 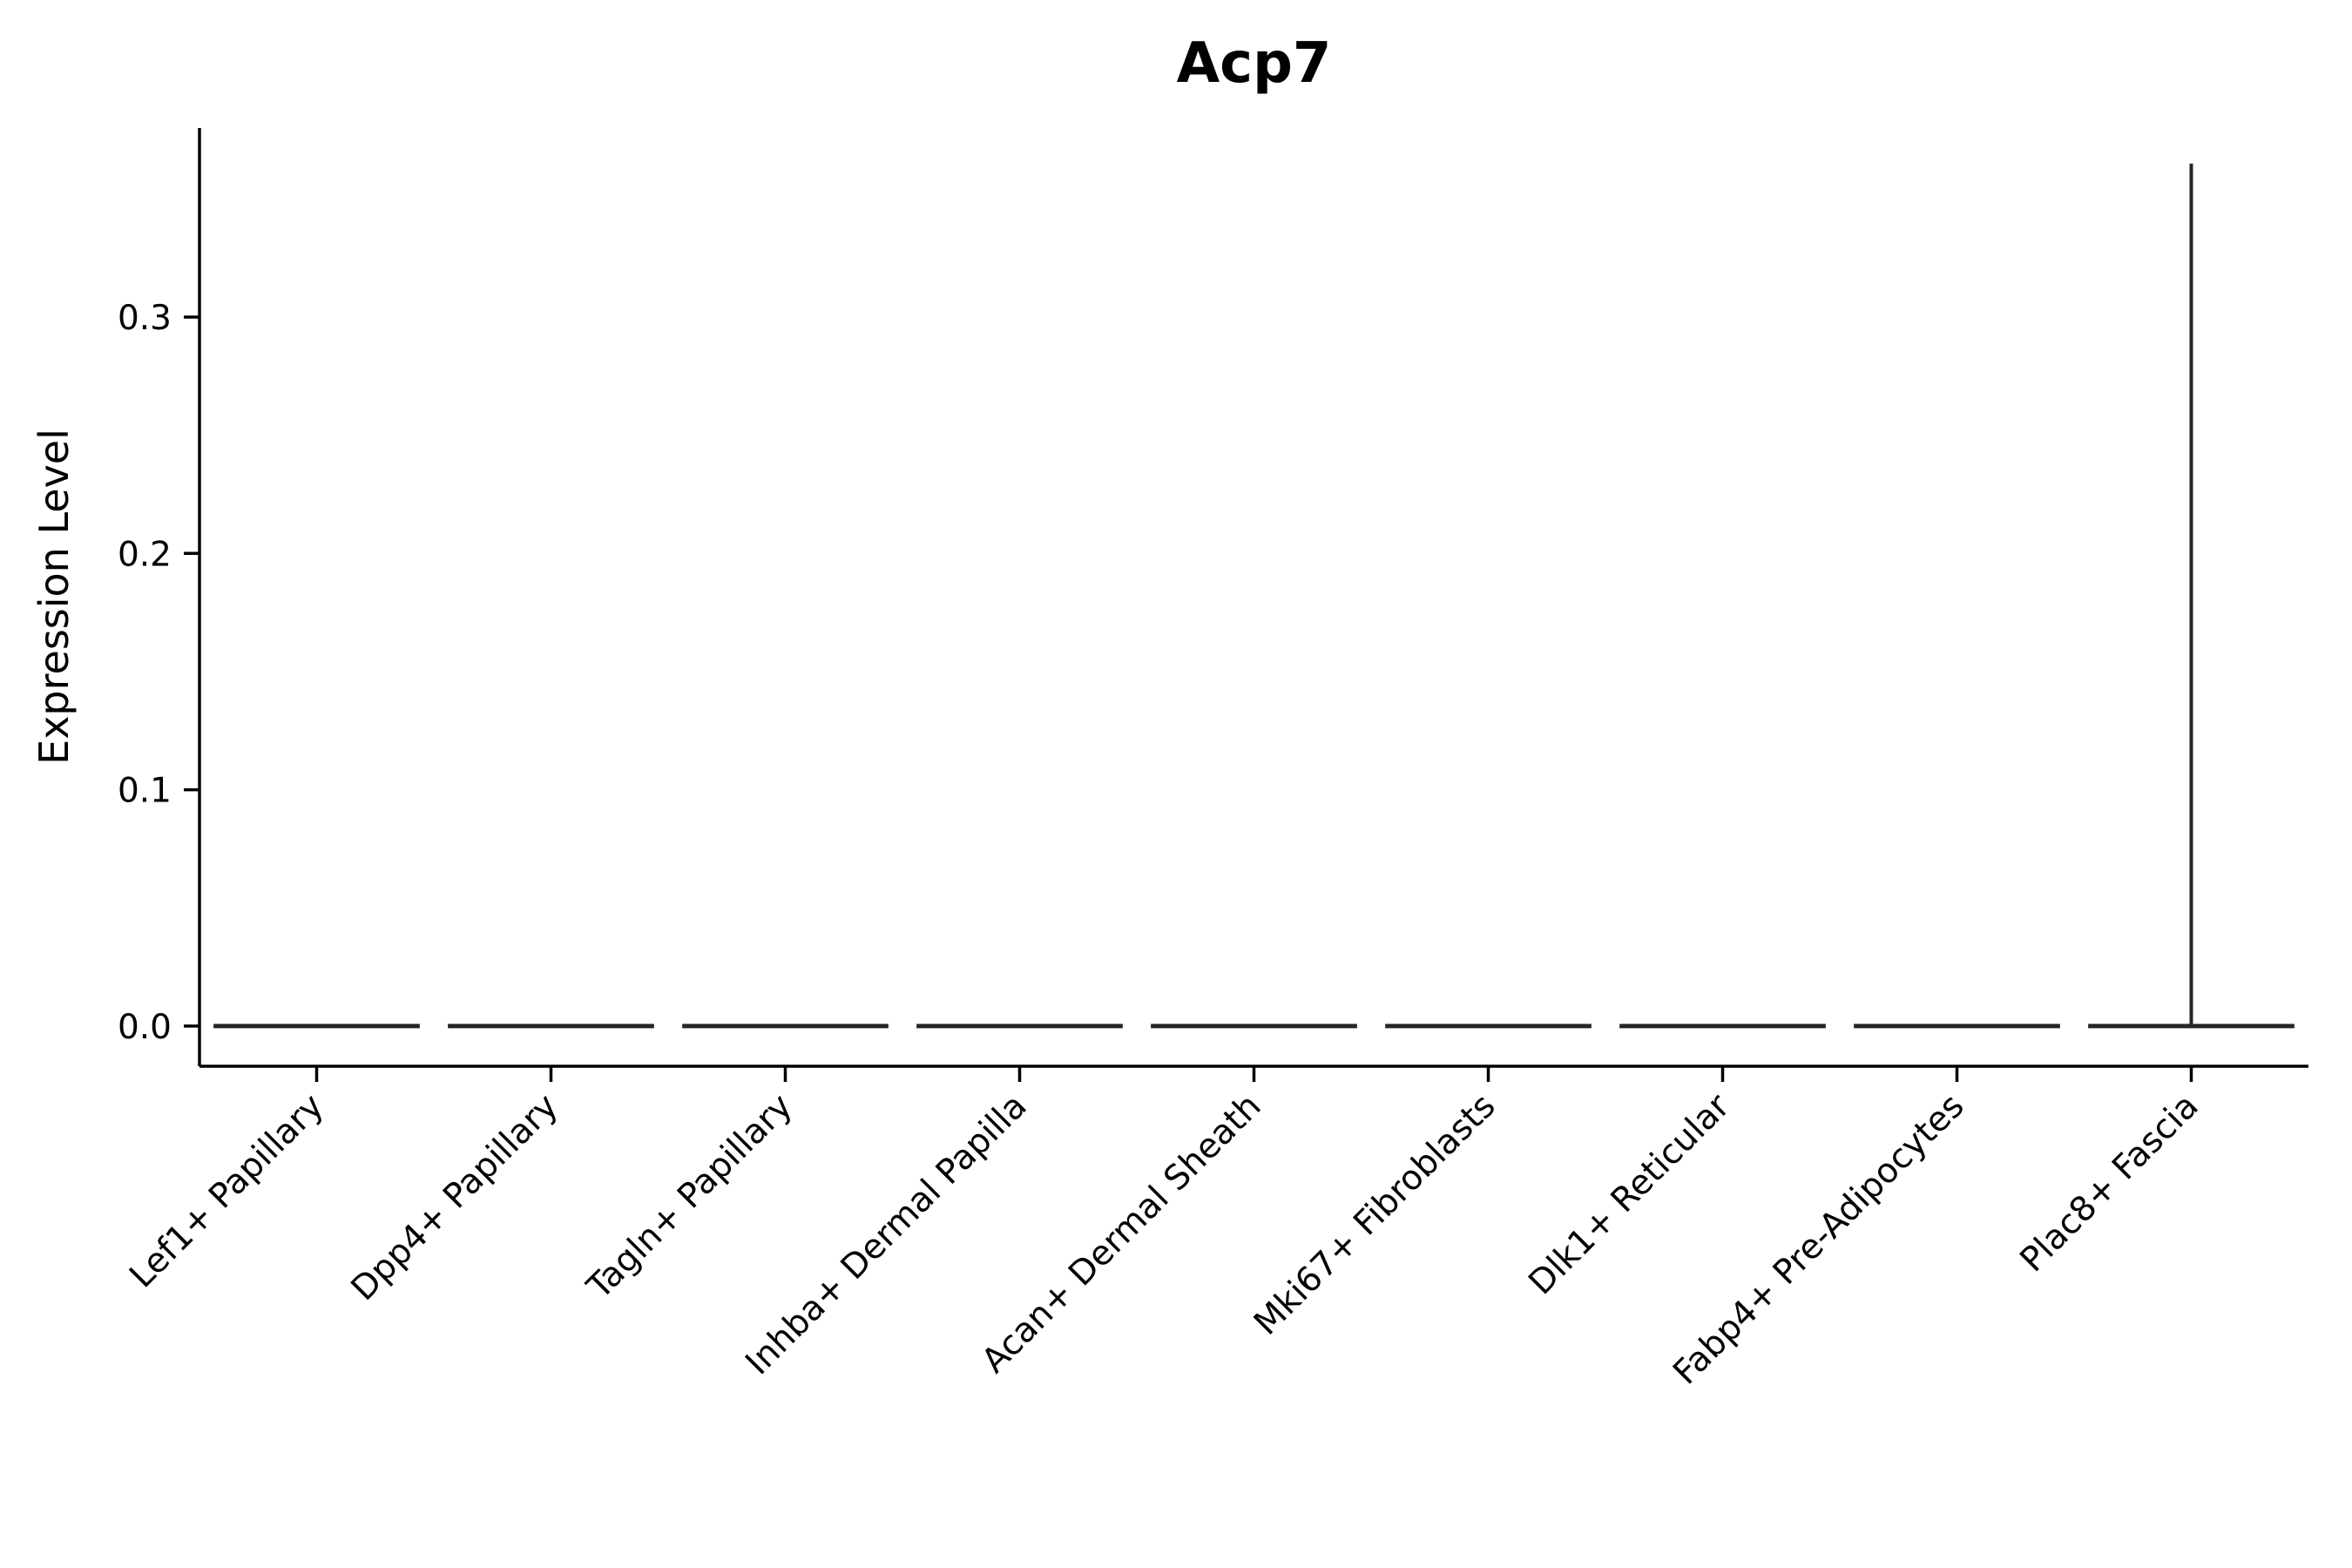 What do you see at coordinates (226, 1191) in the screenshot?
I see `x-tick-label: Lef1+ Papillary` at bounding box center [226, 1191].